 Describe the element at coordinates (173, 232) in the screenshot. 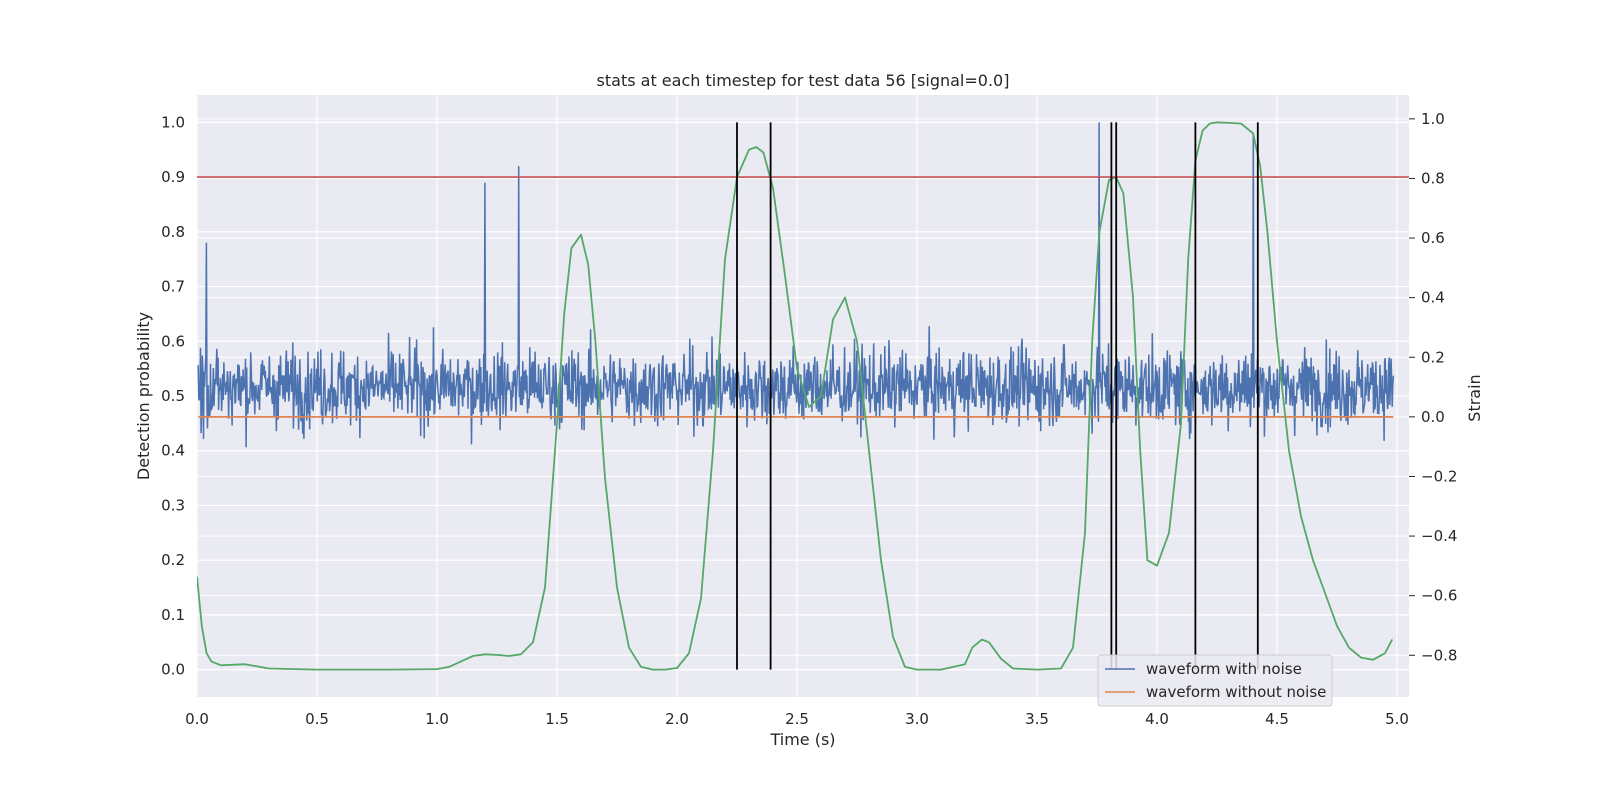

I see `y-left-tick-label: 0.8` at that location.